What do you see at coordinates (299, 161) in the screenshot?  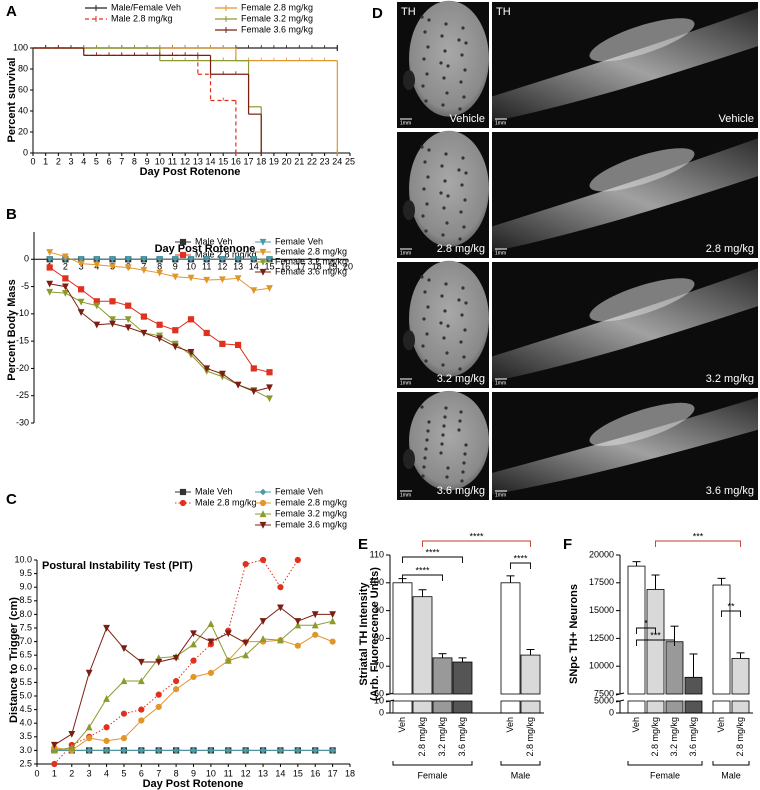 I see `x-tick-label: 21` at bounding box center [299, 161].